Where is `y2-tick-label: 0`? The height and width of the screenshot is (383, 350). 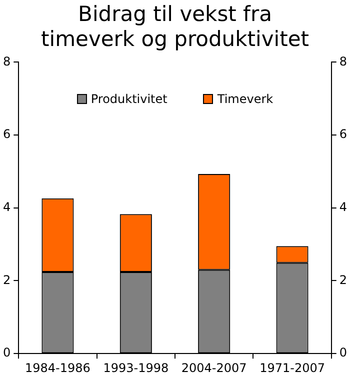 y2-tick-label: 0 is located at coordinates (343, 353).